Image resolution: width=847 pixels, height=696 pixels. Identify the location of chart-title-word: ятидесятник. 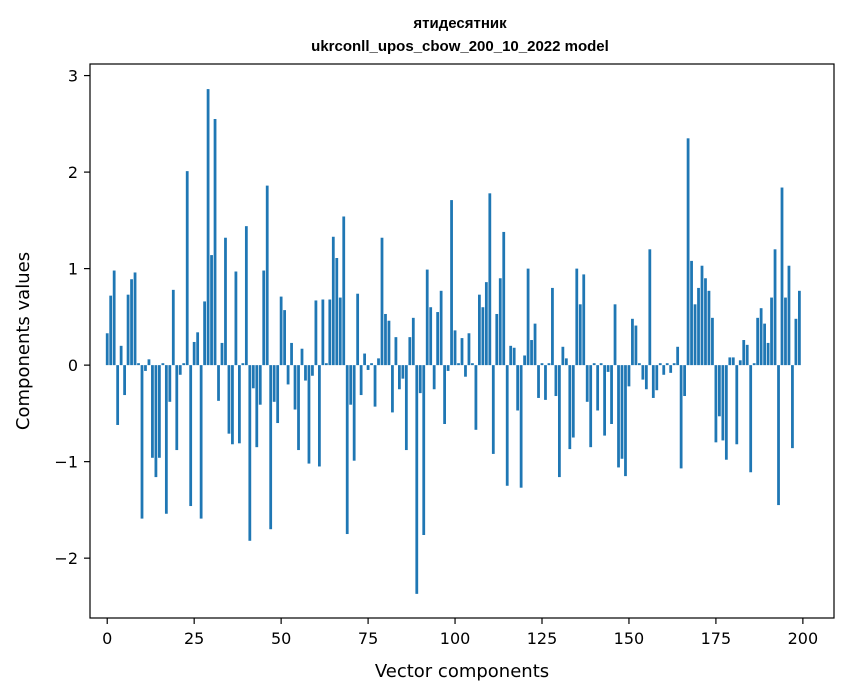
(460, 23).